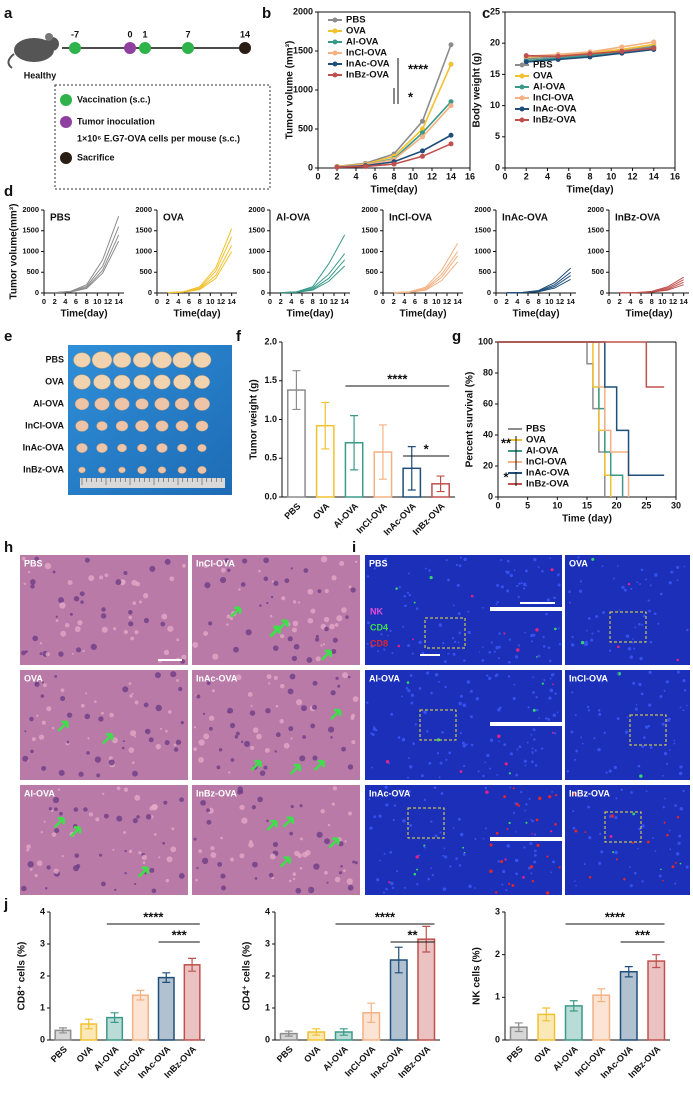  Describe the element at coordinates (622, 51) in the screenshot. I see `point` at that location.